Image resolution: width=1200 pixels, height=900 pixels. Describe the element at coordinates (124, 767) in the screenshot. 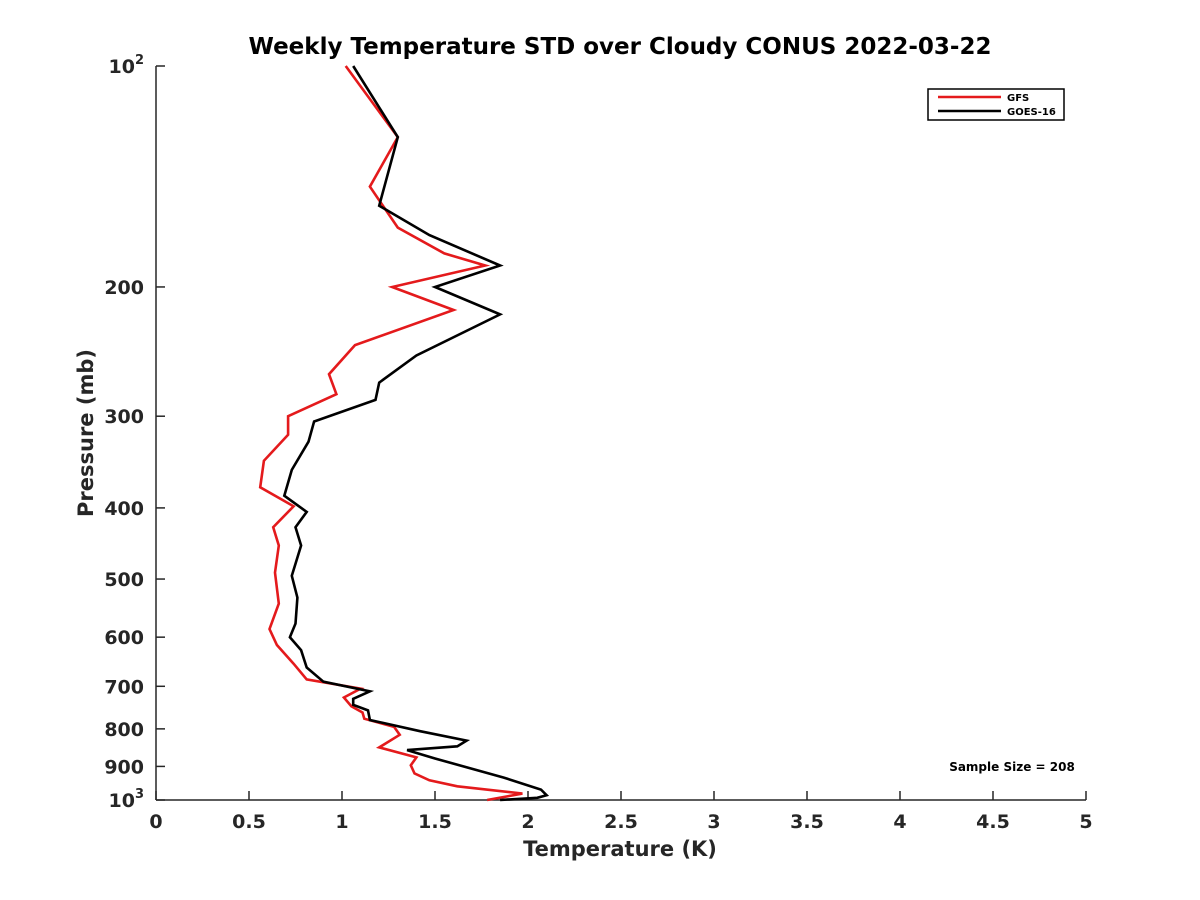

I see `y-tick-label: 900` at that location.